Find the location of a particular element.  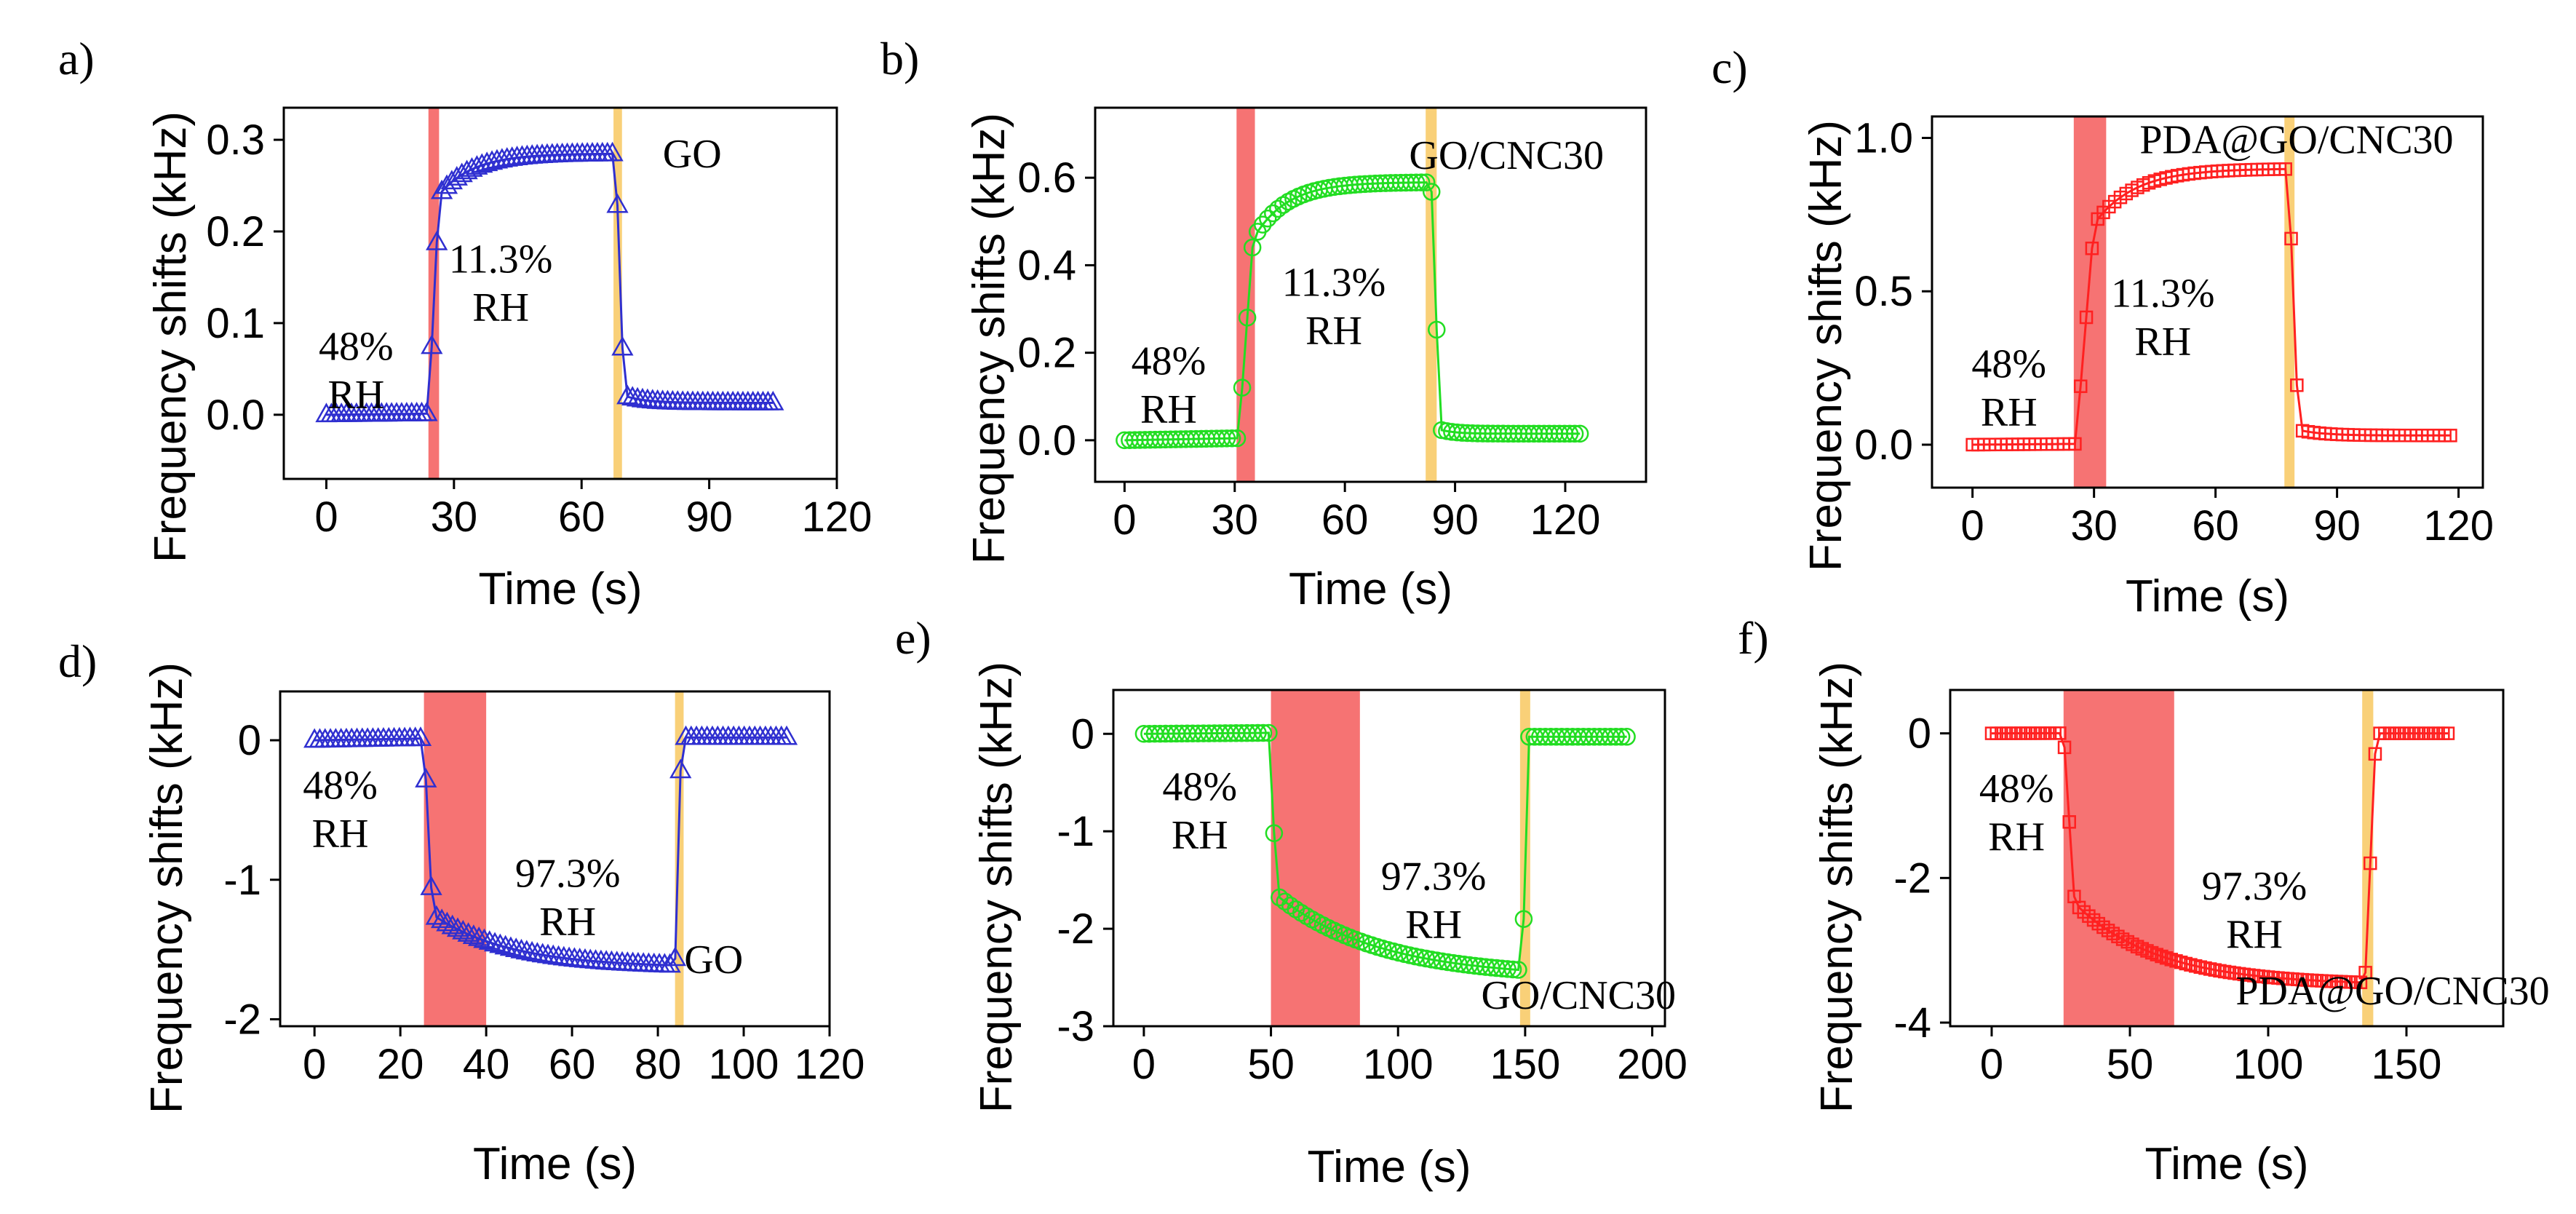

annotation-d-2: GO is located at coordinates (713, 960).